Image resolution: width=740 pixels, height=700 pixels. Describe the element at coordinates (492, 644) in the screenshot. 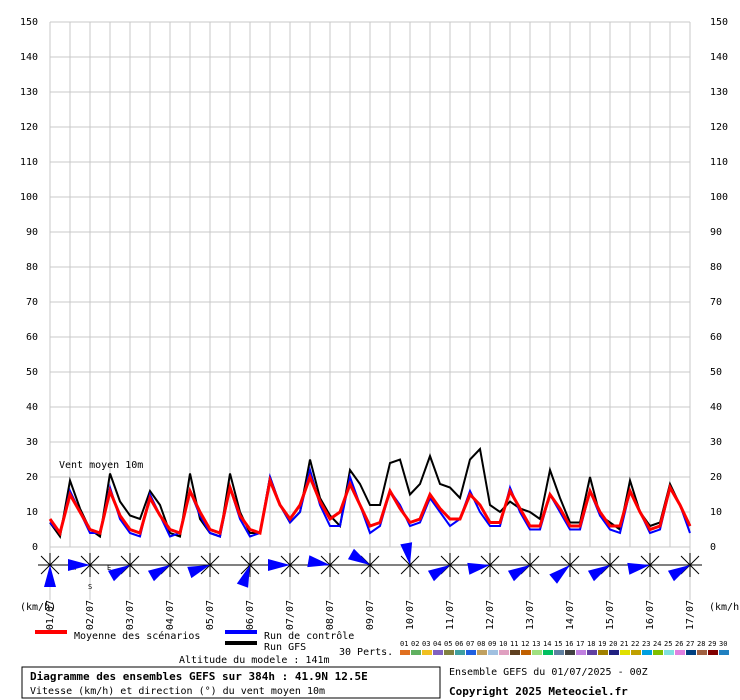

I see `pert-label: 09` at that location.